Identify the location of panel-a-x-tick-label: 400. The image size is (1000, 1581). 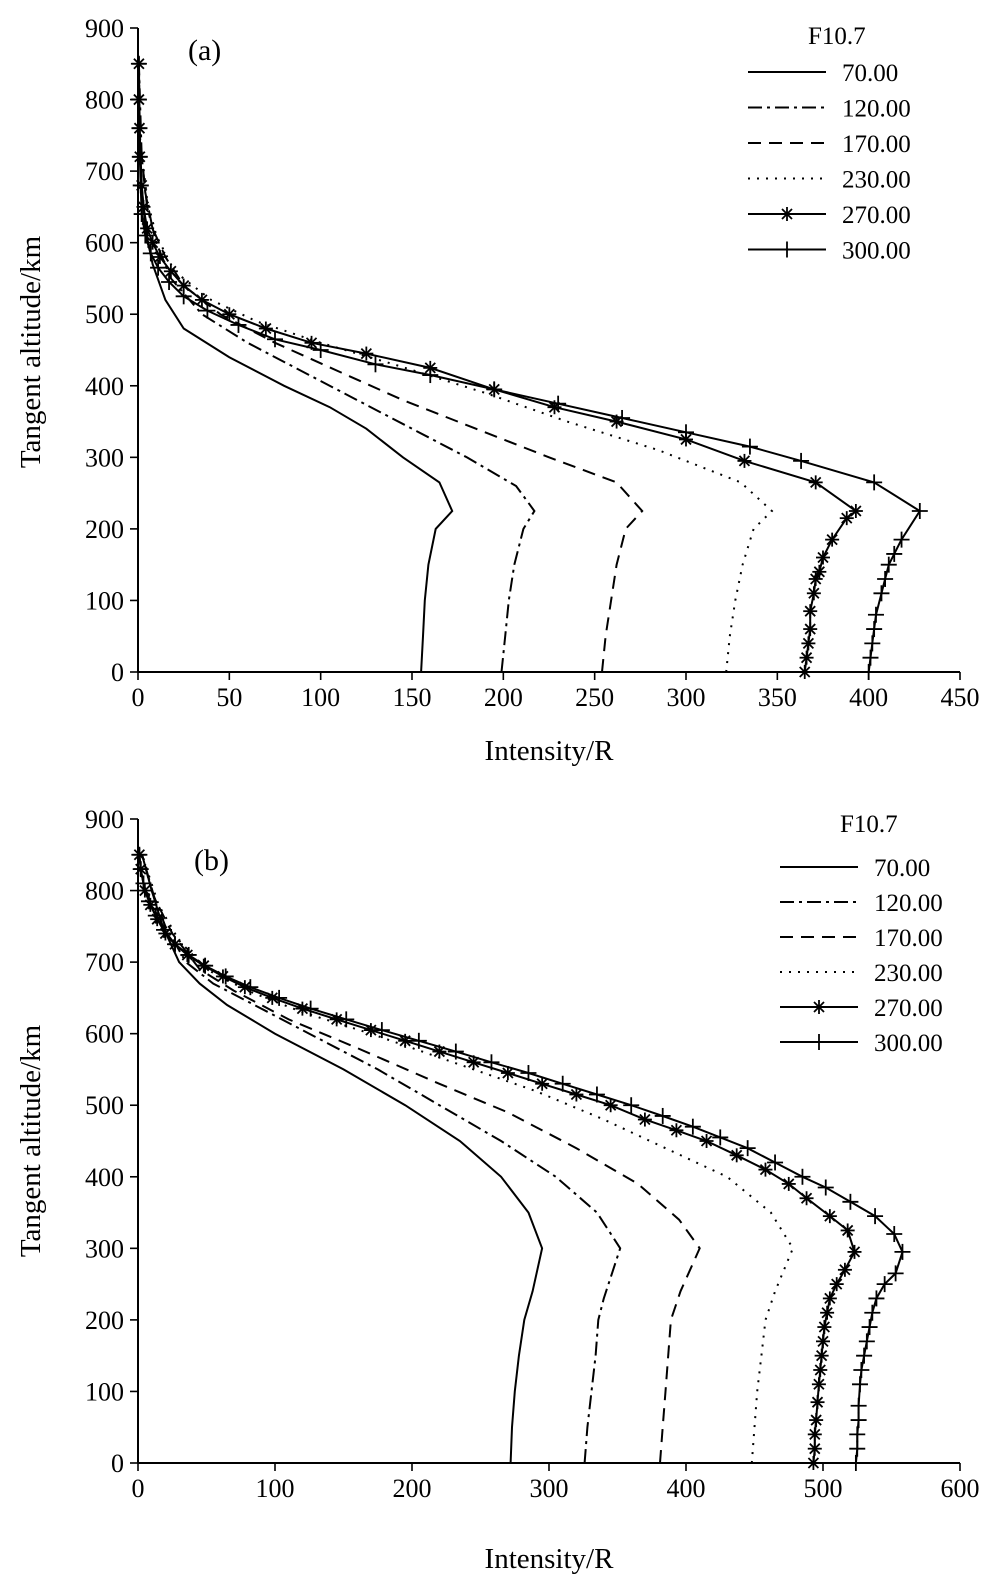
(868, 697).